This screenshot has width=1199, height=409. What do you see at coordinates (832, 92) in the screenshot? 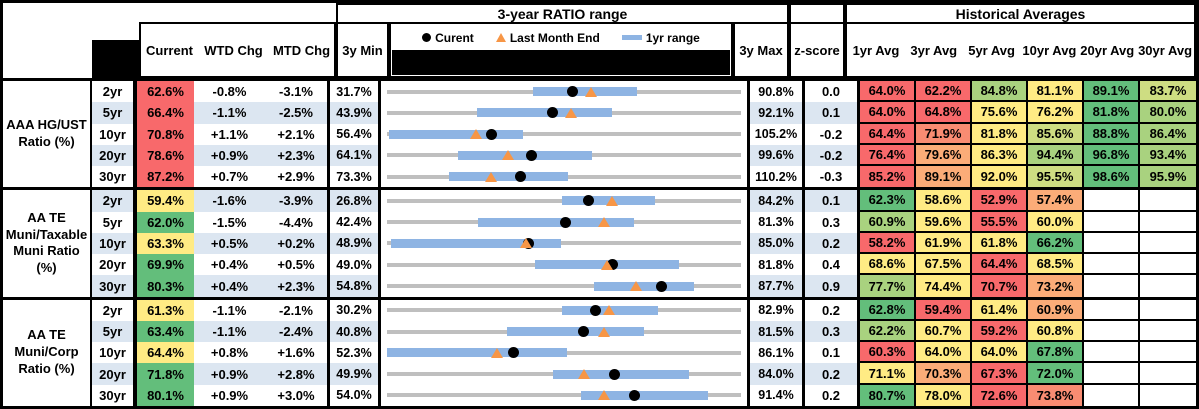
I see `z-score-cell: 0.0` at bounding box center [832, 92].